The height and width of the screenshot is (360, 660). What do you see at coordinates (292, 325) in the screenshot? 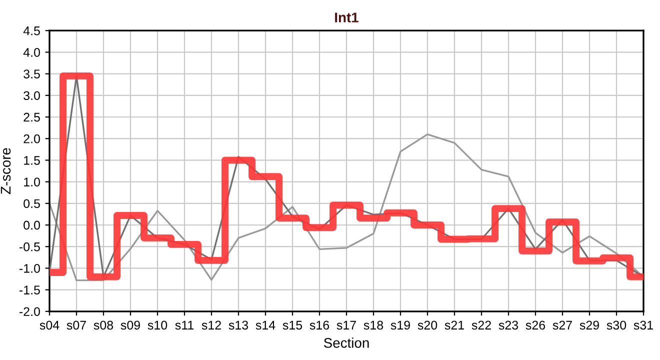
I see `x-tick-label: s15` at bounding box center [292, 325].